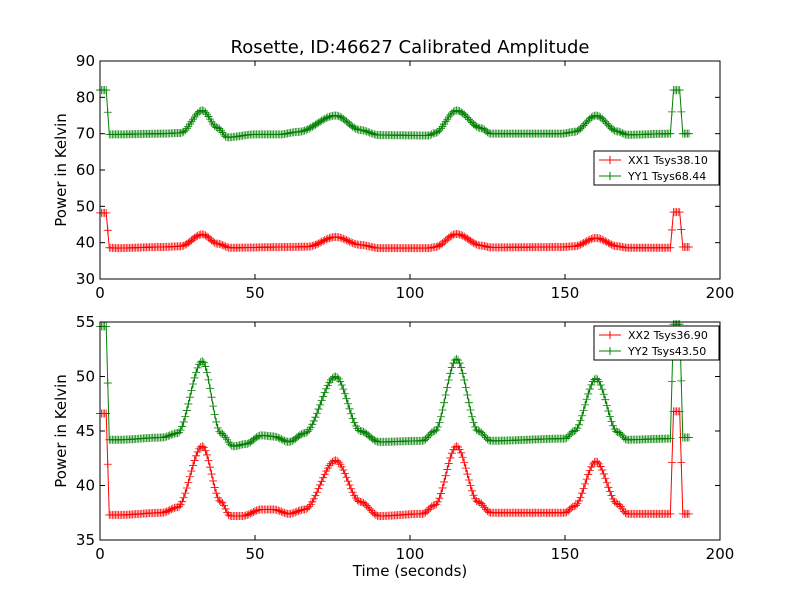  I want to click on x-tick-label: 100, so click(410, 554).